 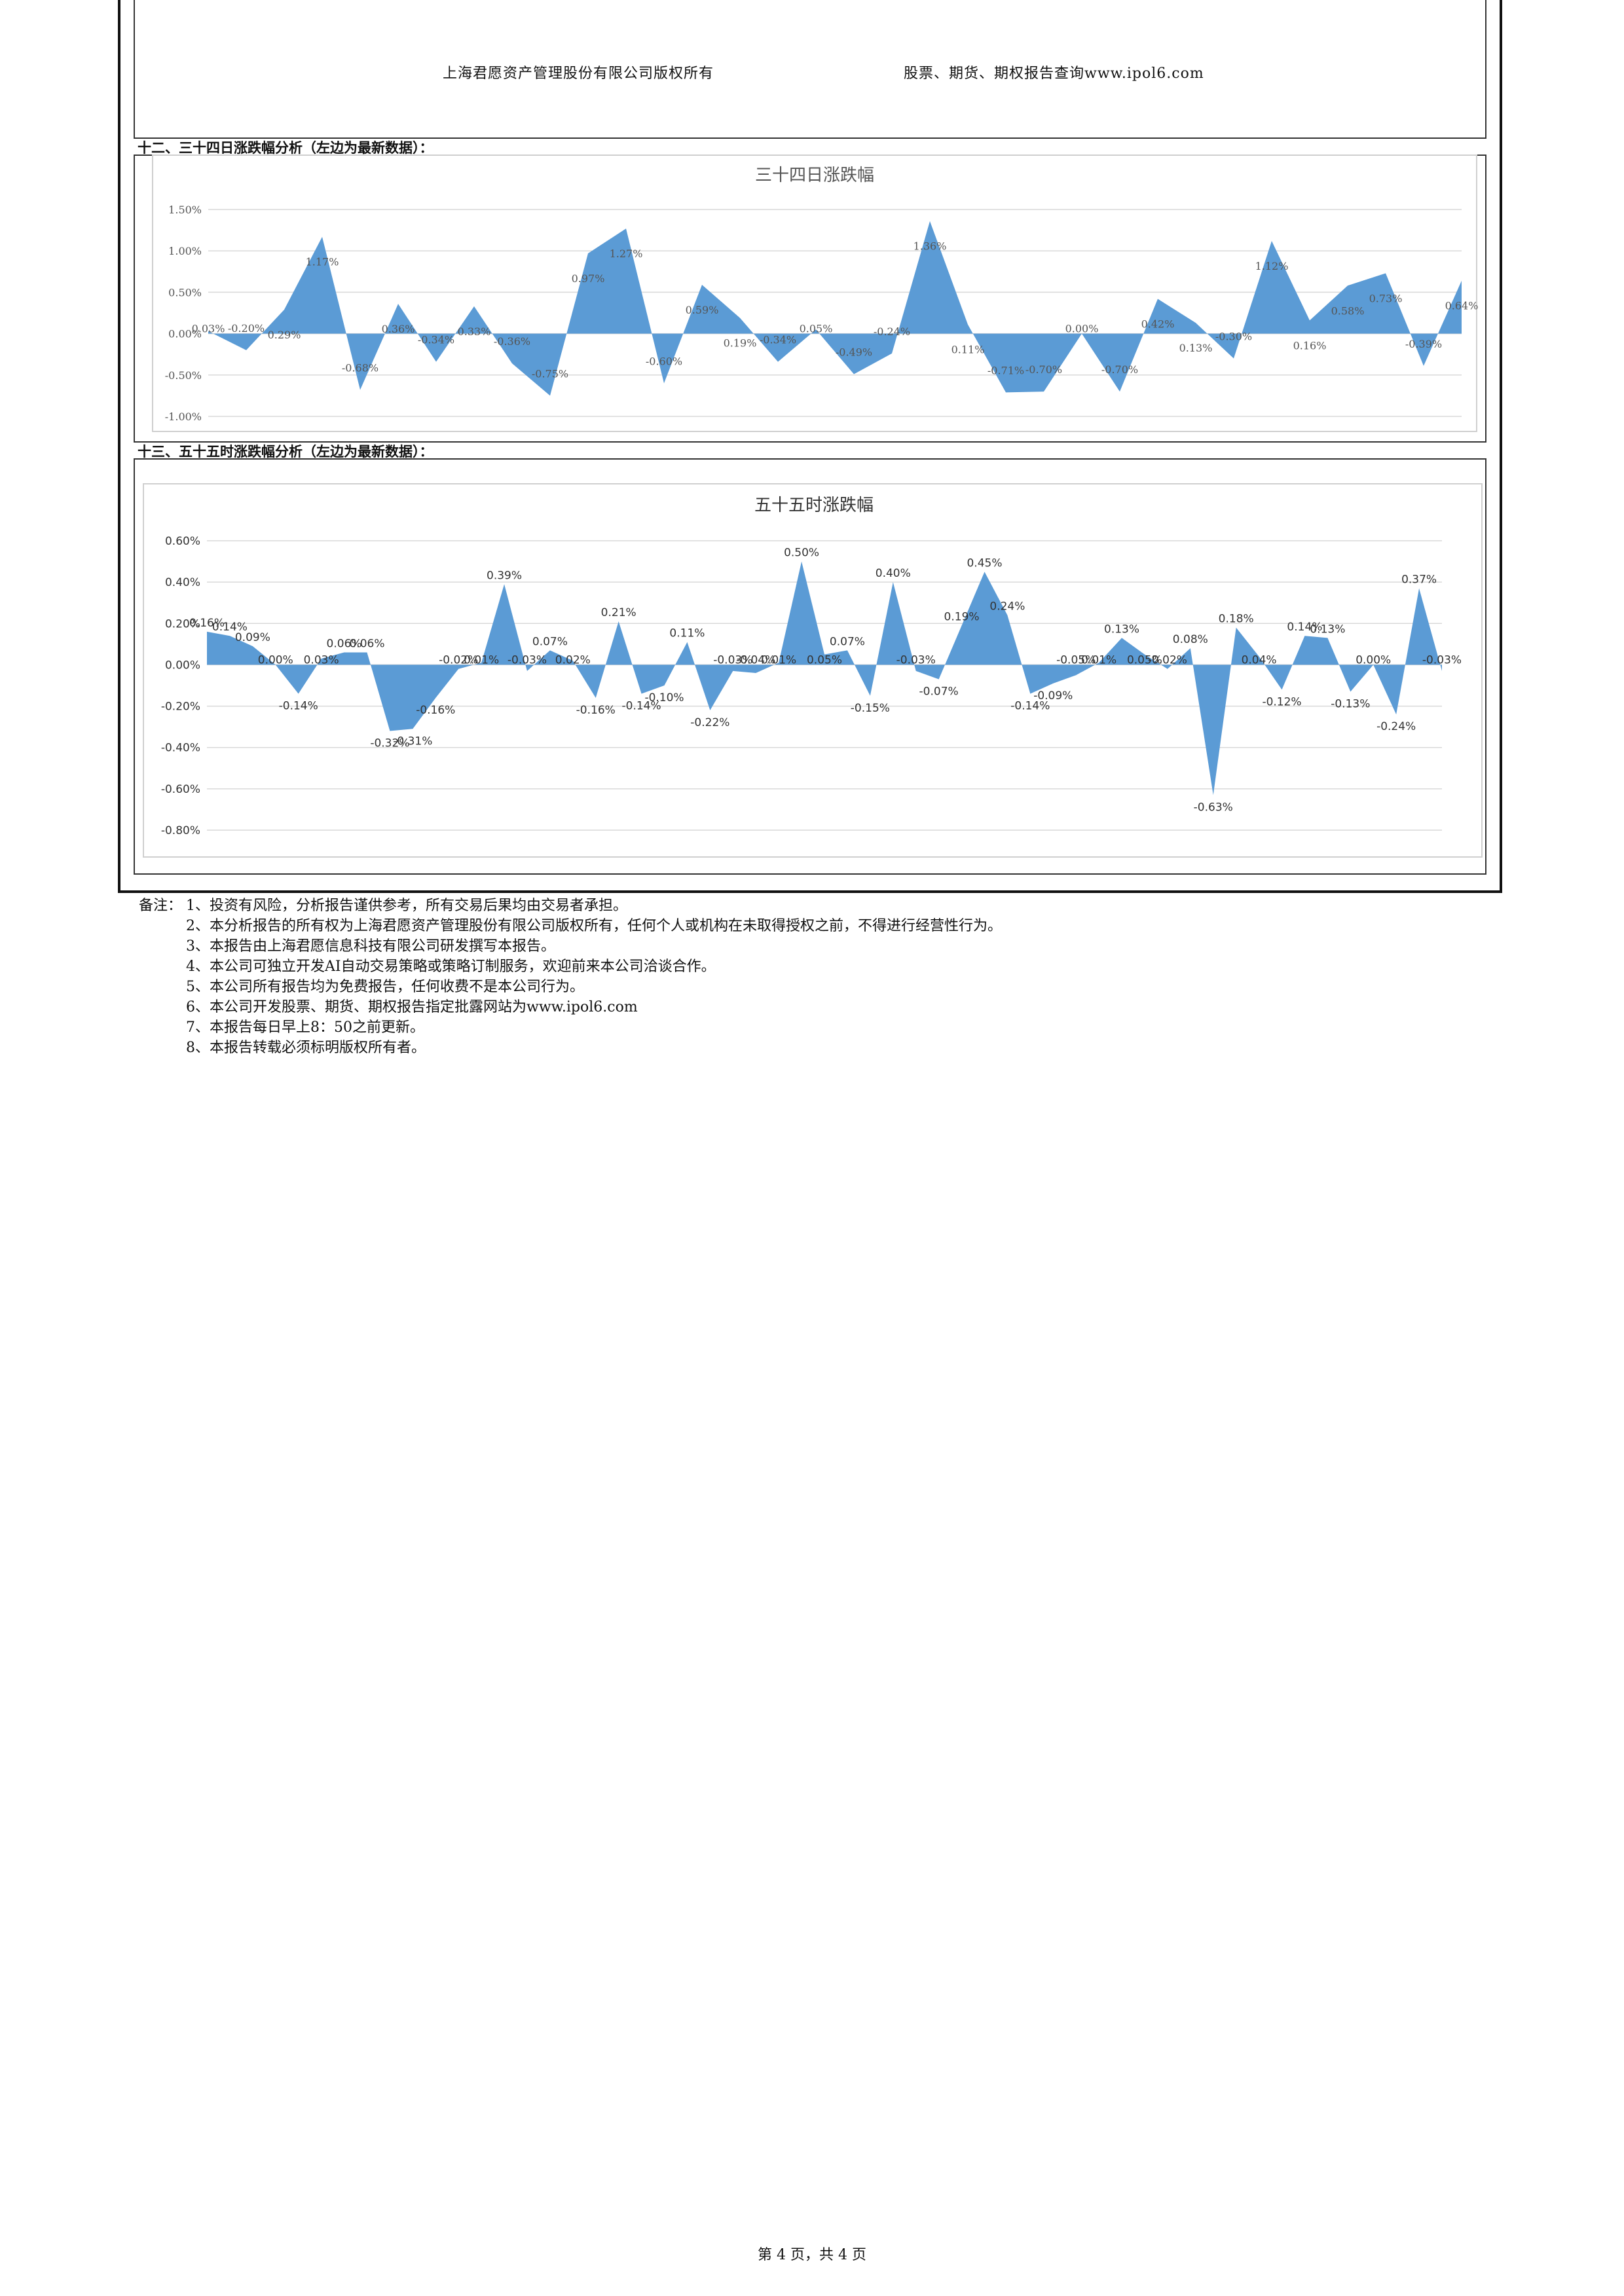 What do you see at coordinates (474, 331) in the screenshot?
I see `data-label: 0.33%` at bounding box center [474, 331].